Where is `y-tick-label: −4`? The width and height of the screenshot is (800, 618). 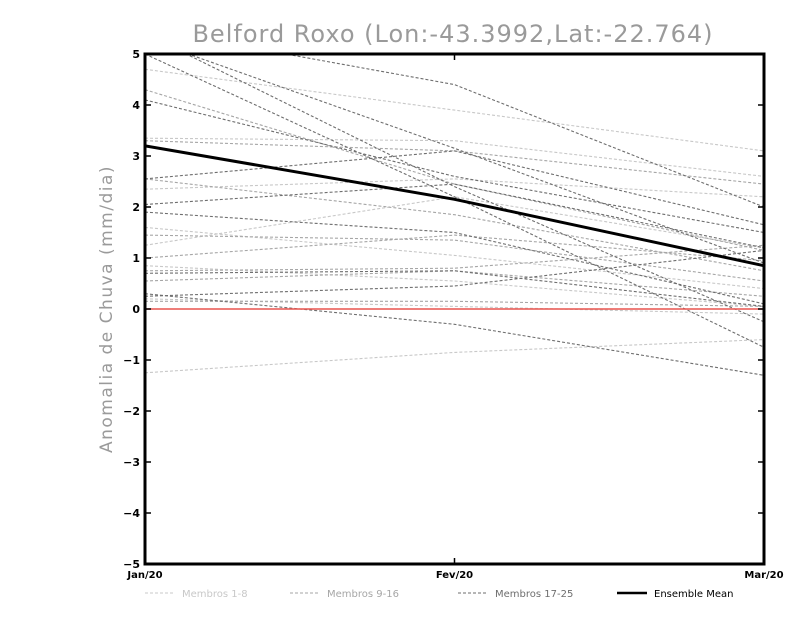
y-tick-label: −4 is located at coordinates (131, 513).